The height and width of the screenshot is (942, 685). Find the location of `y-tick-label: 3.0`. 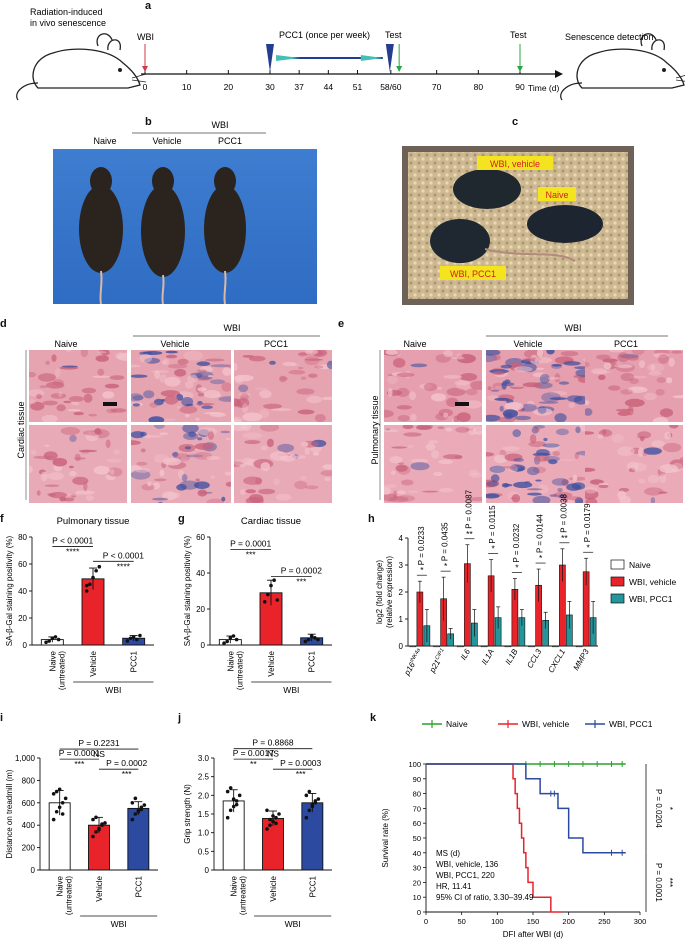

y-tick-label: 3.0 is located at coordinates (204, 758).